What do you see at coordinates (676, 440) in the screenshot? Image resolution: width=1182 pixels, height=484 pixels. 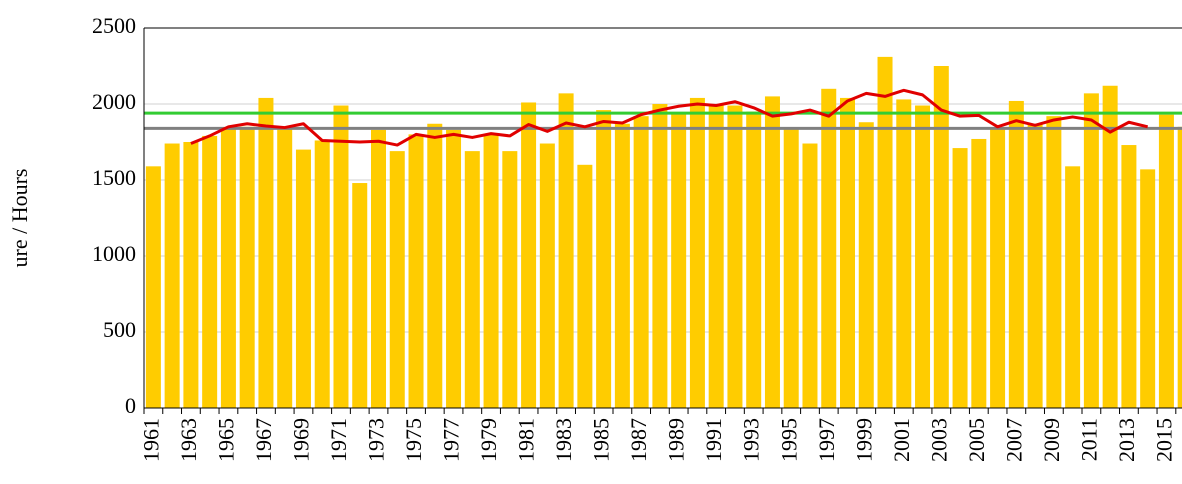 I see `x-tick-label: 1989` at bounding box center [676, 440].